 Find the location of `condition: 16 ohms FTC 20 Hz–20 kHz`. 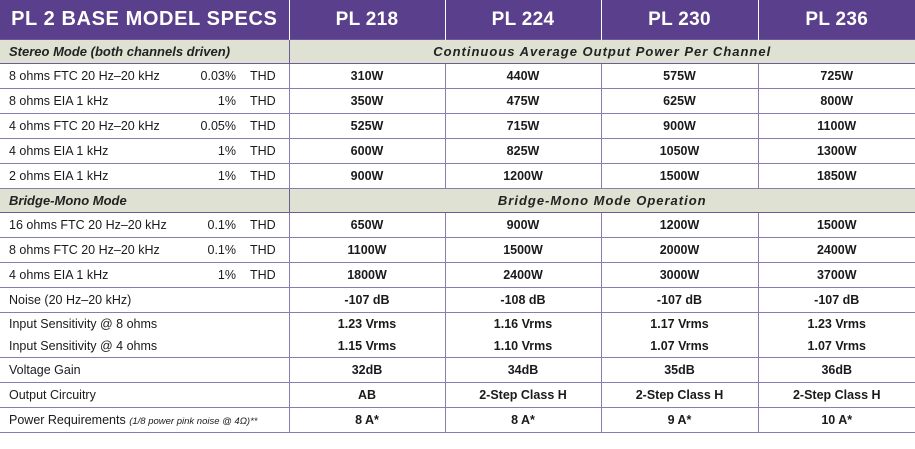

condition: 16 ohms FTC 20 Hz–20 kHz is located at coordinates (88, 225).